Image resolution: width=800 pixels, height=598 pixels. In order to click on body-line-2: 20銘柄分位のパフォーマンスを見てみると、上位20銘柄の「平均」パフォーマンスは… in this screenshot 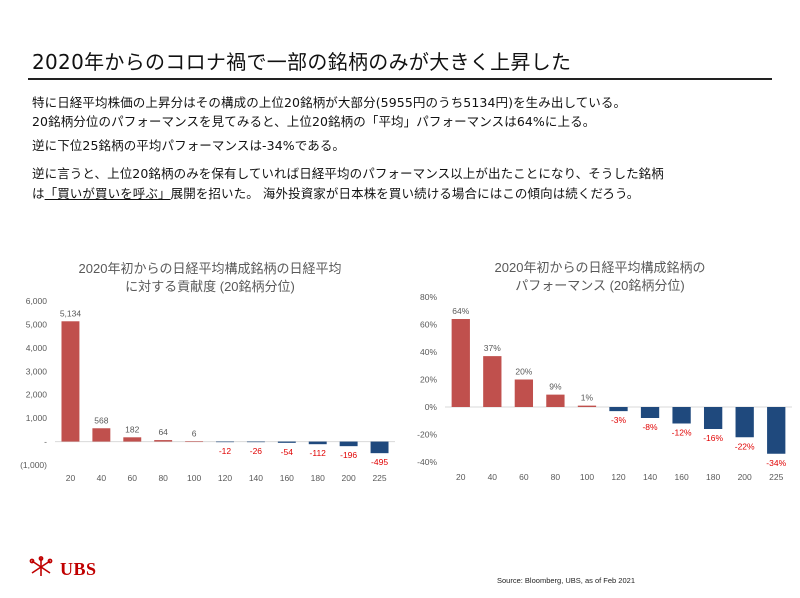, I will do `click(314, 121)`.